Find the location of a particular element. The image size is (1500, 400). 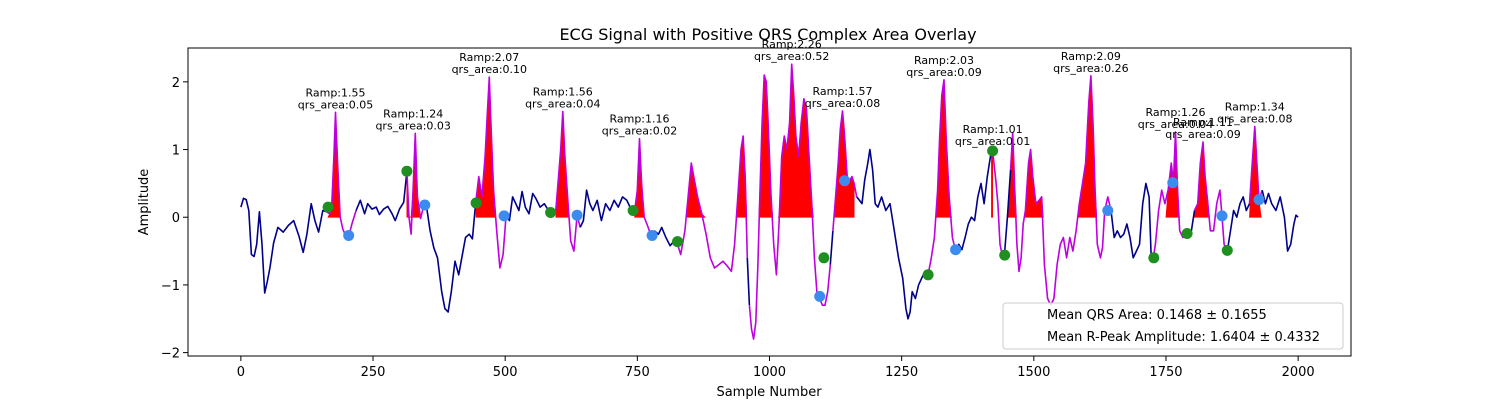

r-amp-label: Ramp:1.26 is located at coordinates (1175, 112).